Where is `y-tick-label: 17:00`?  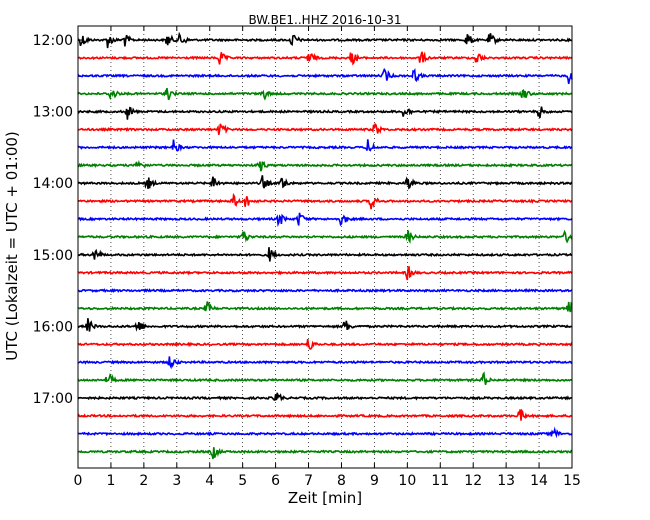 y-tick-label: 17:00 is located at coordinates (53, 399).